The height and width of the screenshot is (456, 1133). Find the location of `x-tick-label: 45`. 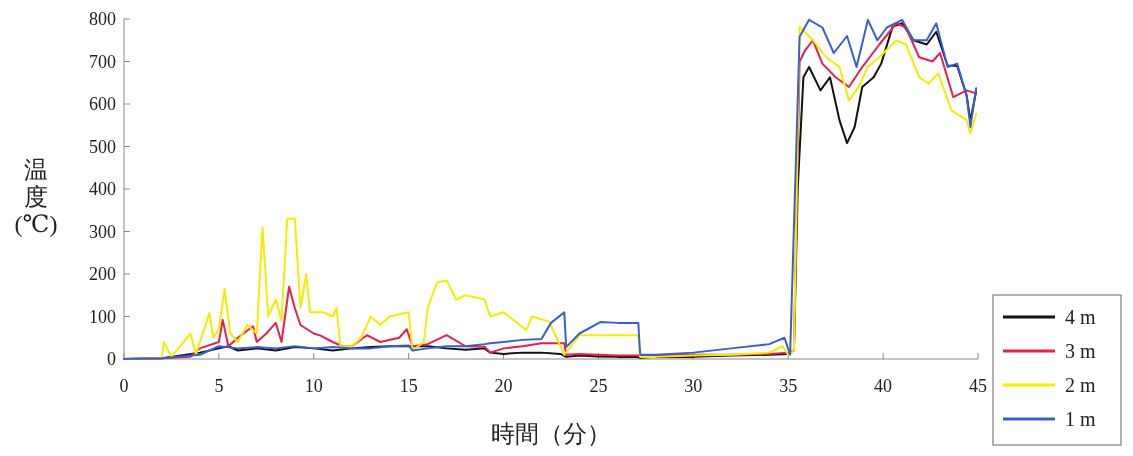

x-tick-label: 45 is located at coordinates (978, 386).